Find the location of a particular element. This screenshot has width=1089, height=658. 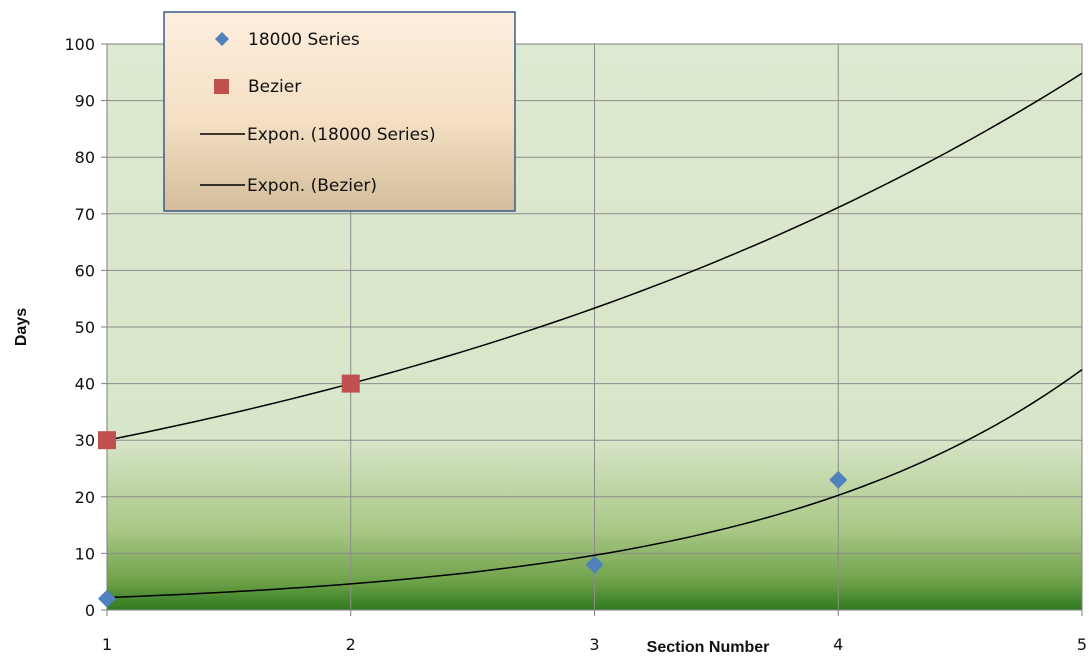

legend-label: Expon. (18000 Series) is located at coordinates (341, 135).